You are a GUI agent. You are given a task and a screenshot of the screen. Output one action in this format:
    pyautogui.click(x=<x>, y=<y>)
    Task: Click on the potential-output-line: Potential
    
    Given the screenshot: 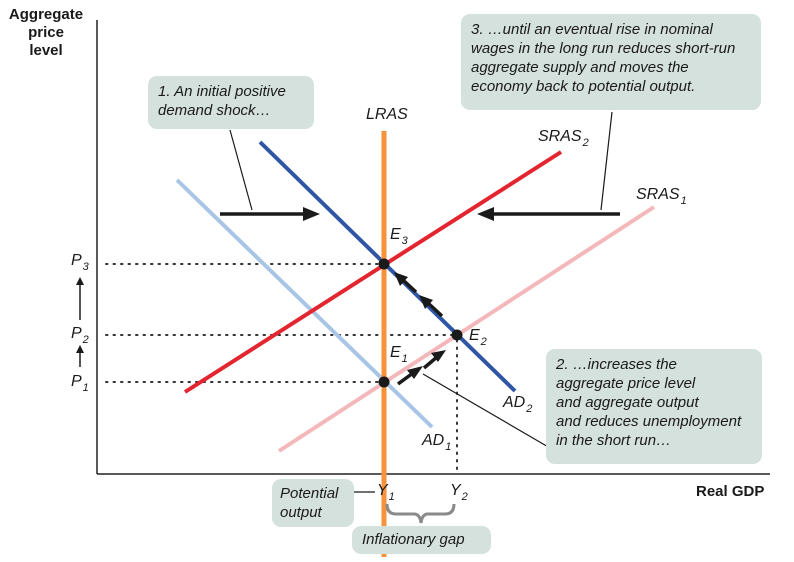 What is the action you would take?
    pyautogui.click(x=309, y=493)
    